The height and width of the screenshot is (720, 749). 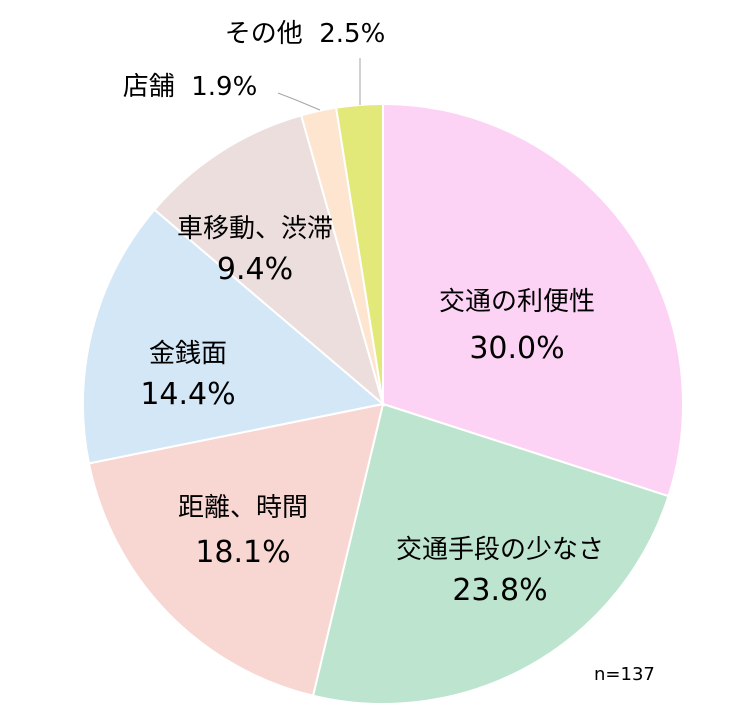 I want to click on slice-label-2: 交通手段の少なさ, so click(x=500, y=550).